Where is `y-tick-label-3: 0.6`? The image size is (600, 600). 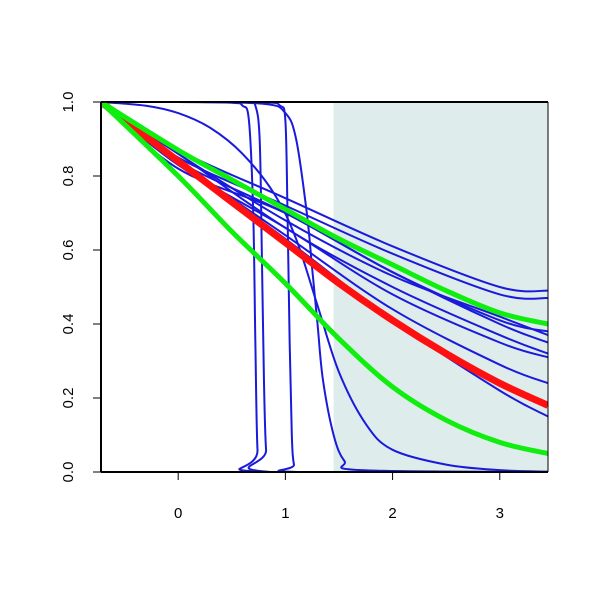
y-tick-label-3: 0.6 is located at coordinates (68, 250).